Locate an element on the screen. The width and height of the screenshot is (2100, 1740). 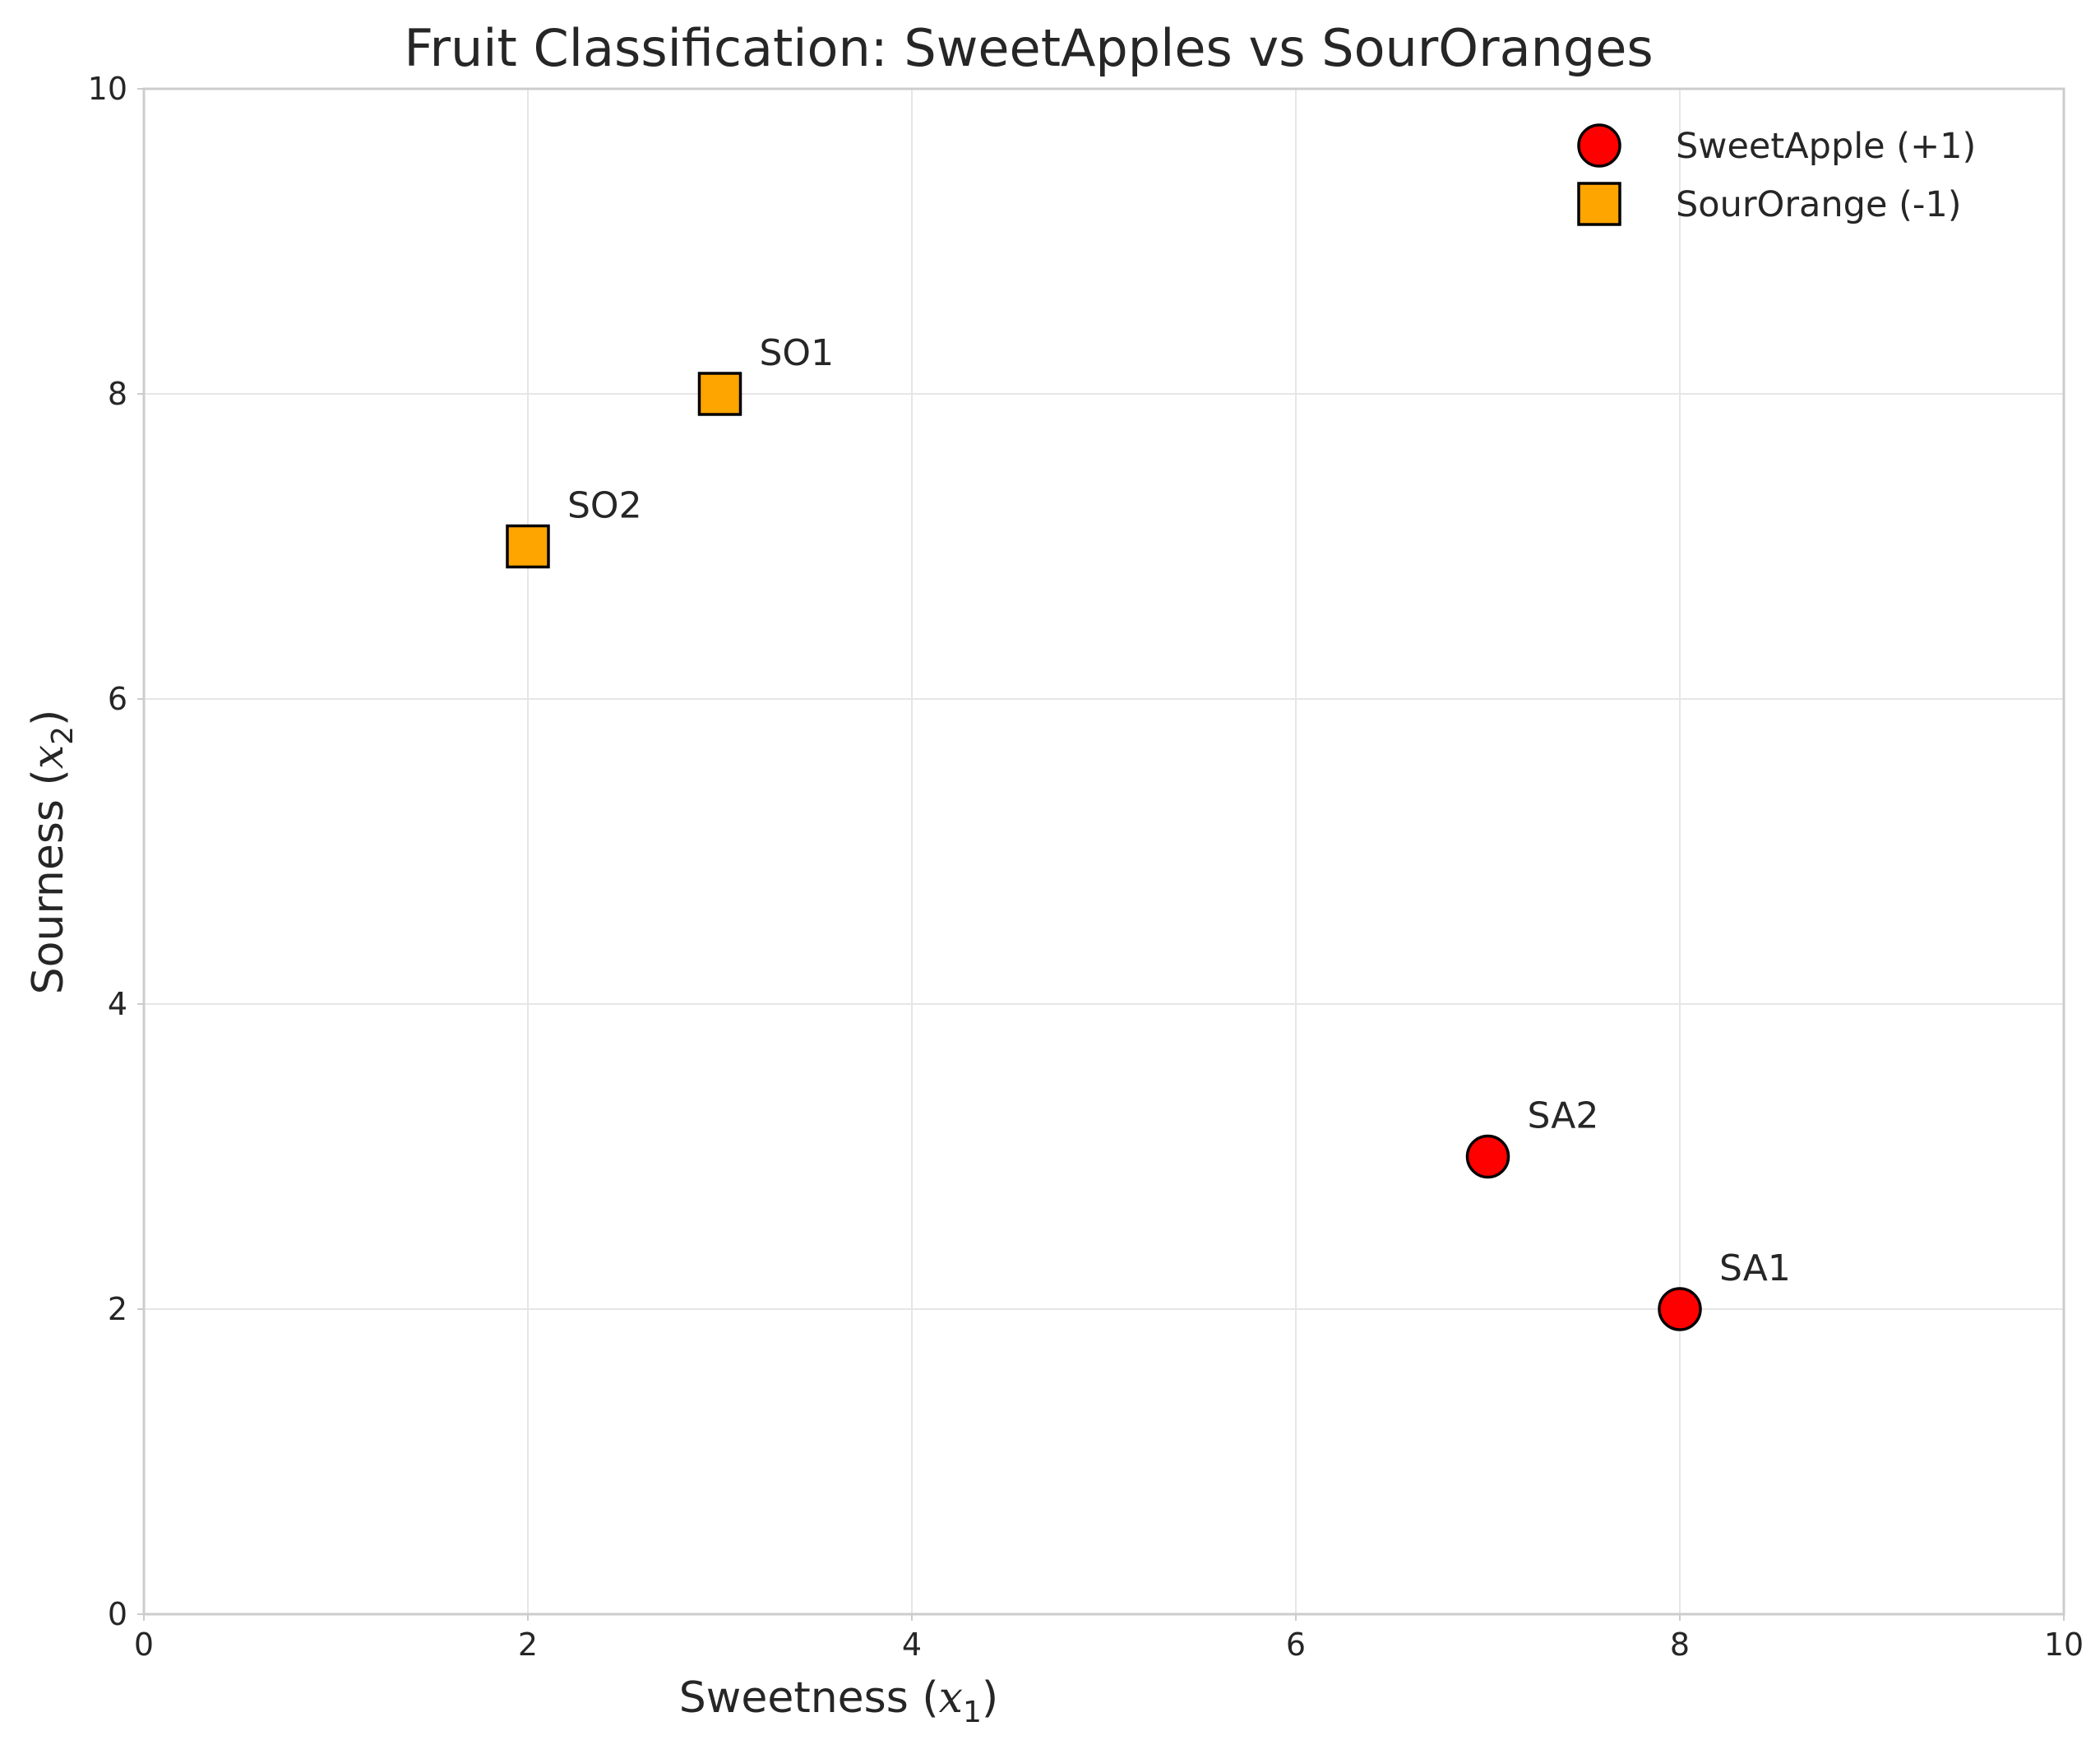
legend-label-sweetapple: SweetApple (+1) is located at coordinates (1826, 146).